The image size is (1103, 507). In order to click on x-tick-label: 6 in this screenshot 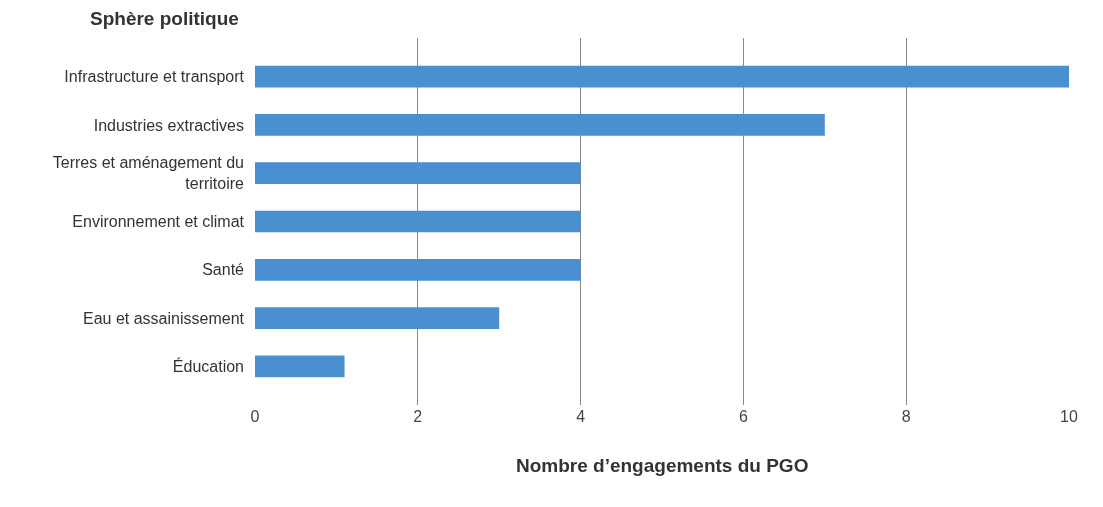, I will do `click(743, 416)`.